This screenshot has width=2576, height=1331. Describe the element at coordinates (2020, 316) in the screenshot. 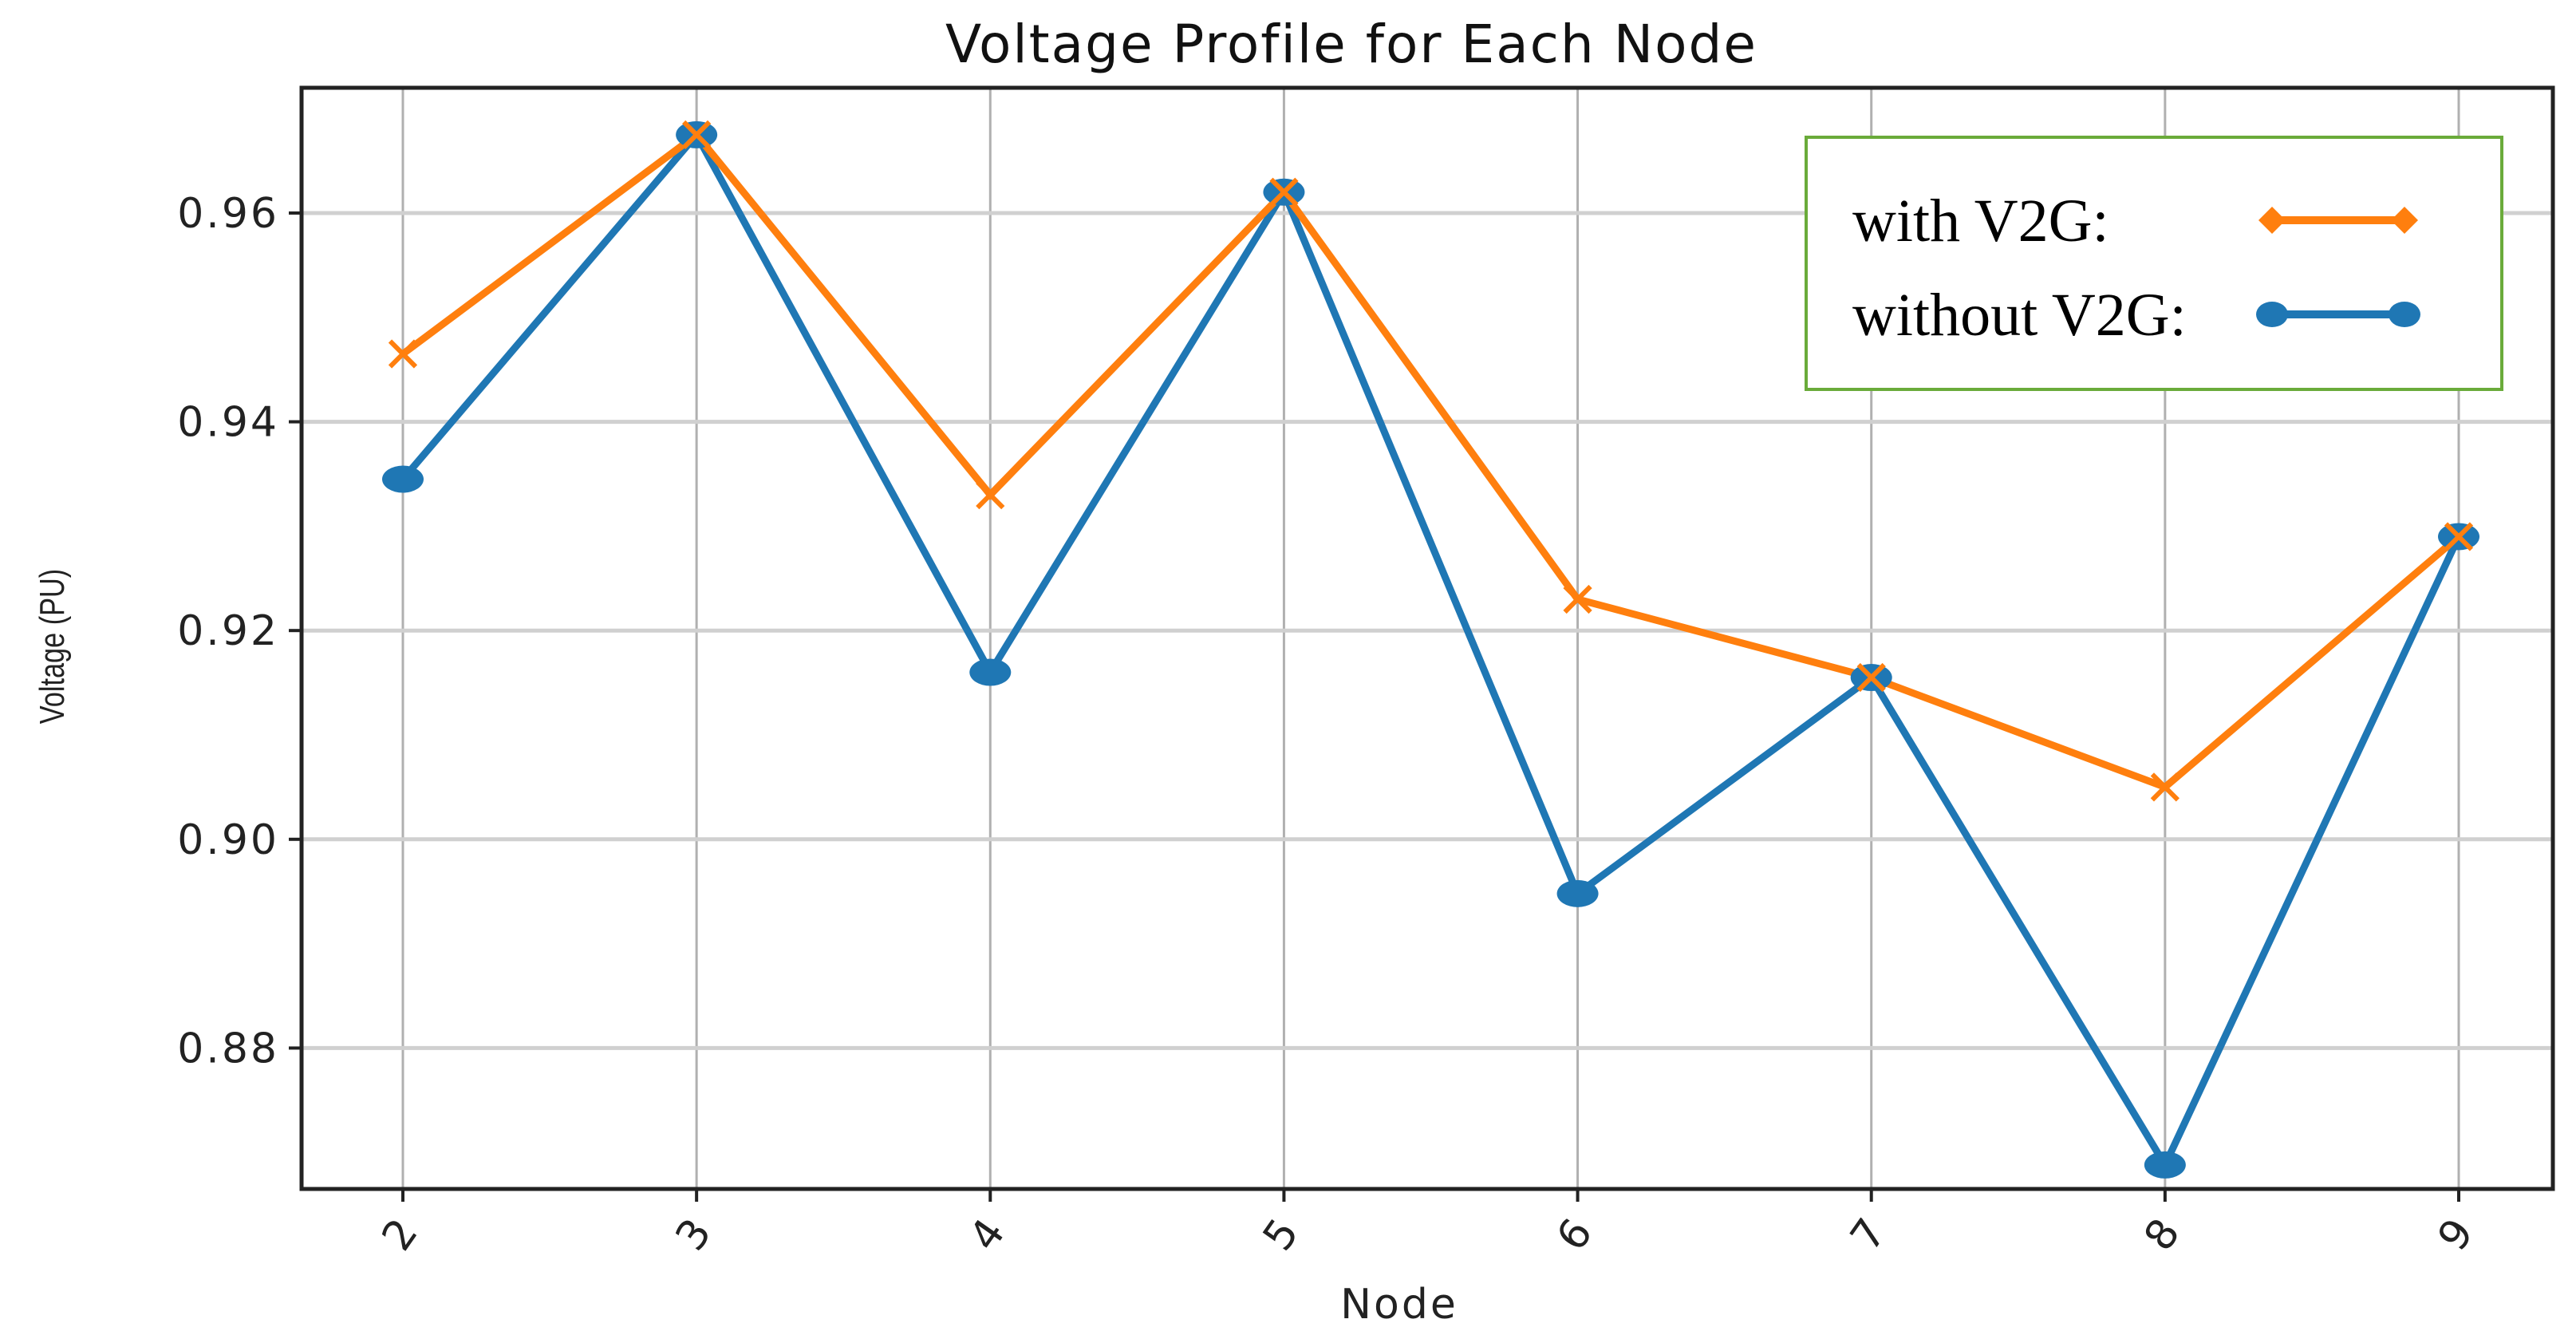

I see `legend-label-without-v2g: without V2G:` at that location.